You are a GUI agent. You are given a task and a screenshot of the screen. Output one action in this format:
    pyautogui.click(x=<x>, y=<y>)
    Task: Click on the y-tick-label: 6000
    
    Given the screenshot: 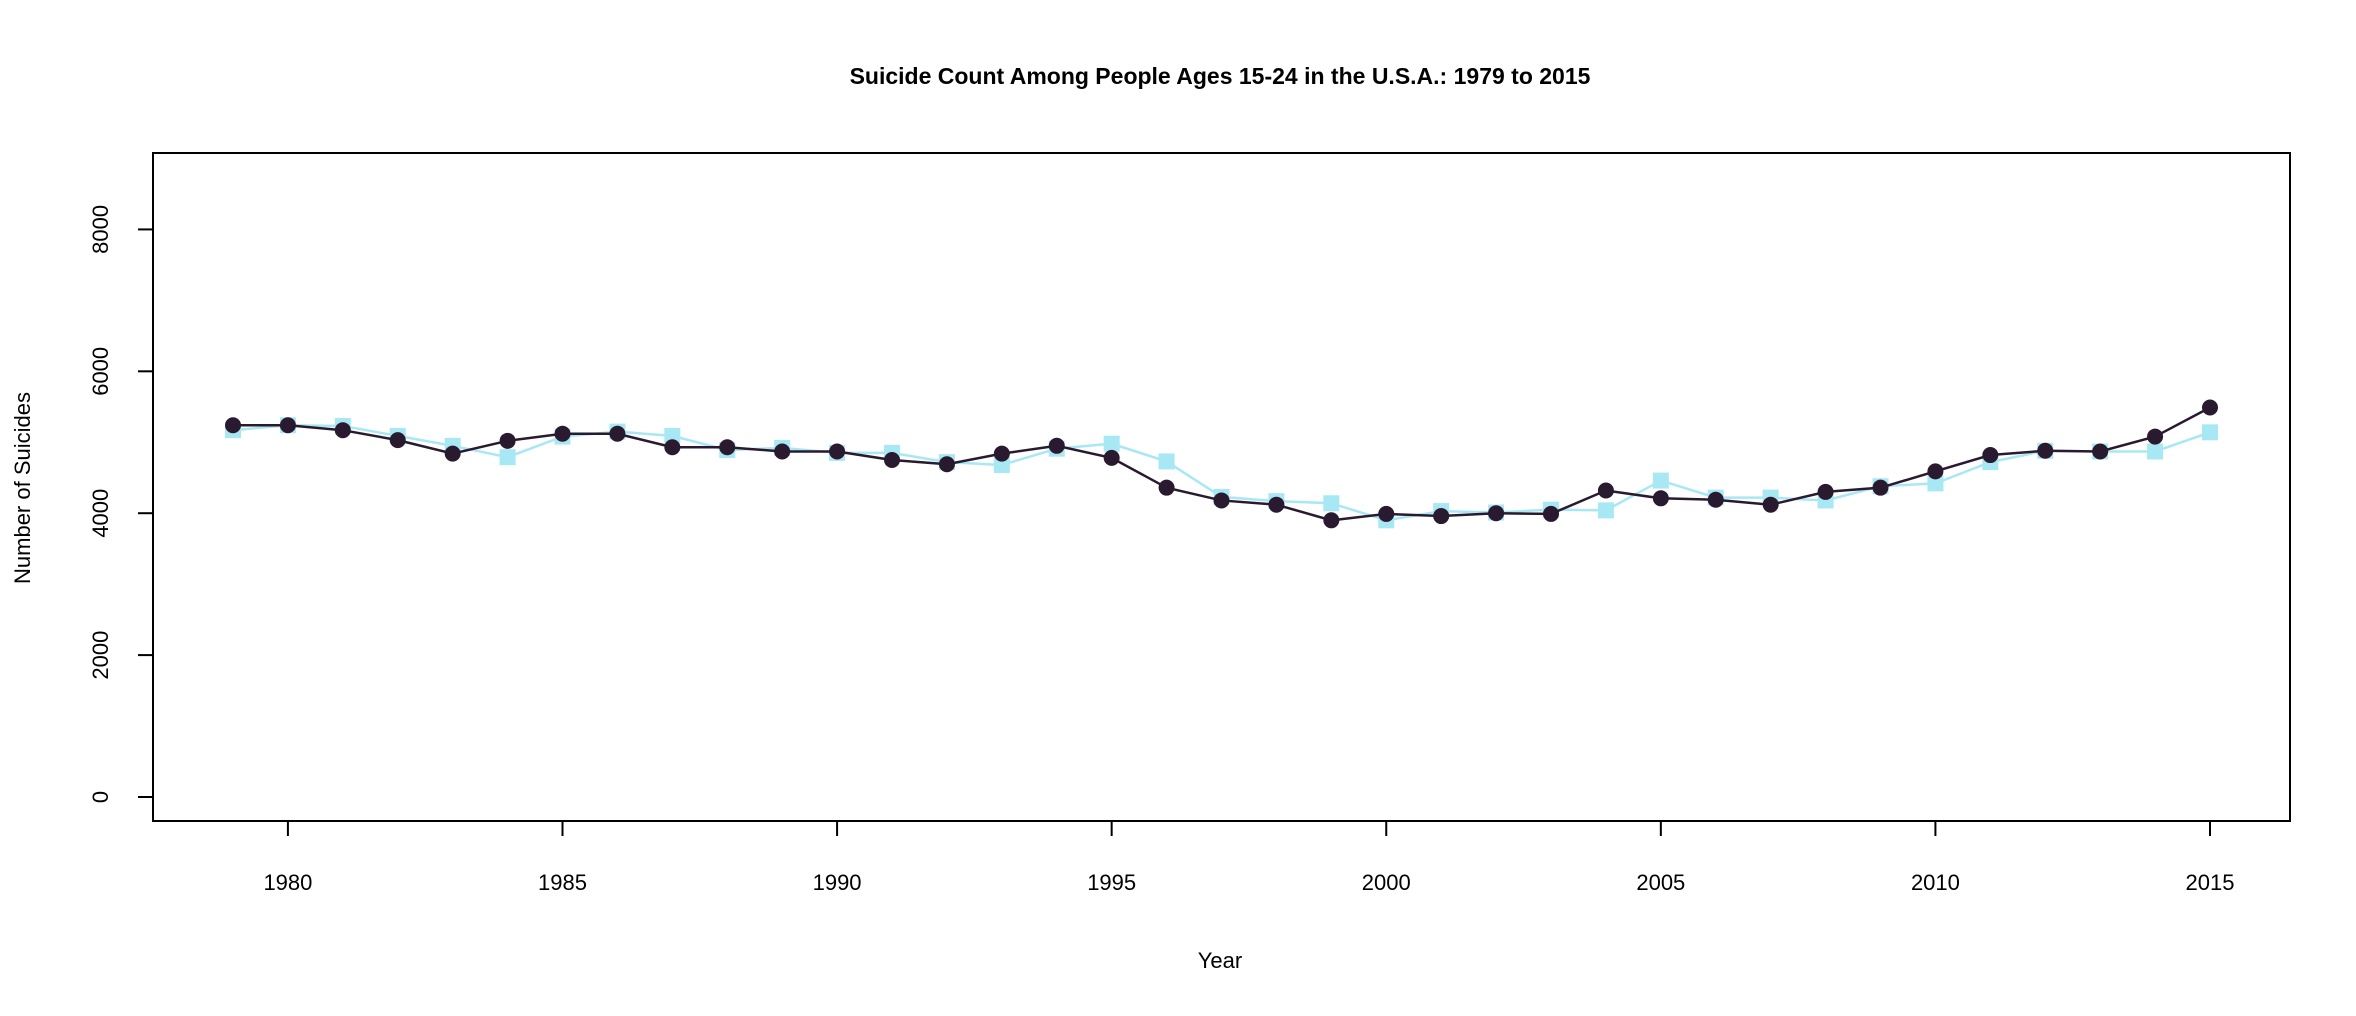 What is the action you would take?
    pyautogui.click(x=100, y=371)
    